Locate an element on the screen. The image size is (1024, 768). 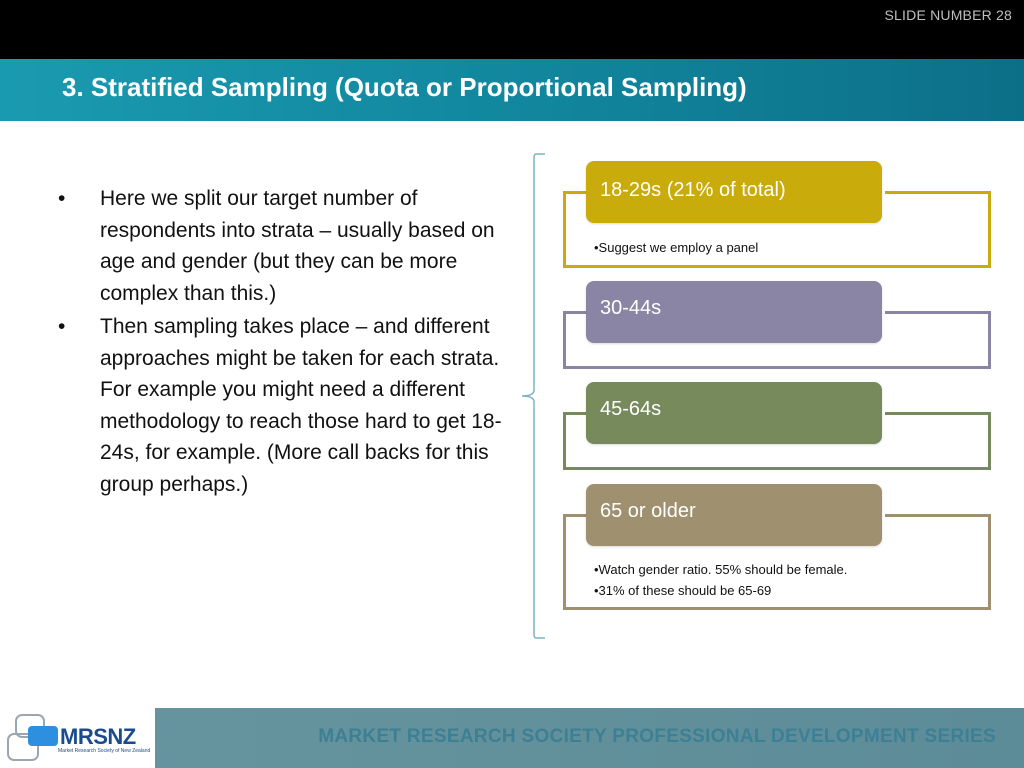
logo-subtext: Market Research Society of New Zealand is located at coordinates (104, 751).